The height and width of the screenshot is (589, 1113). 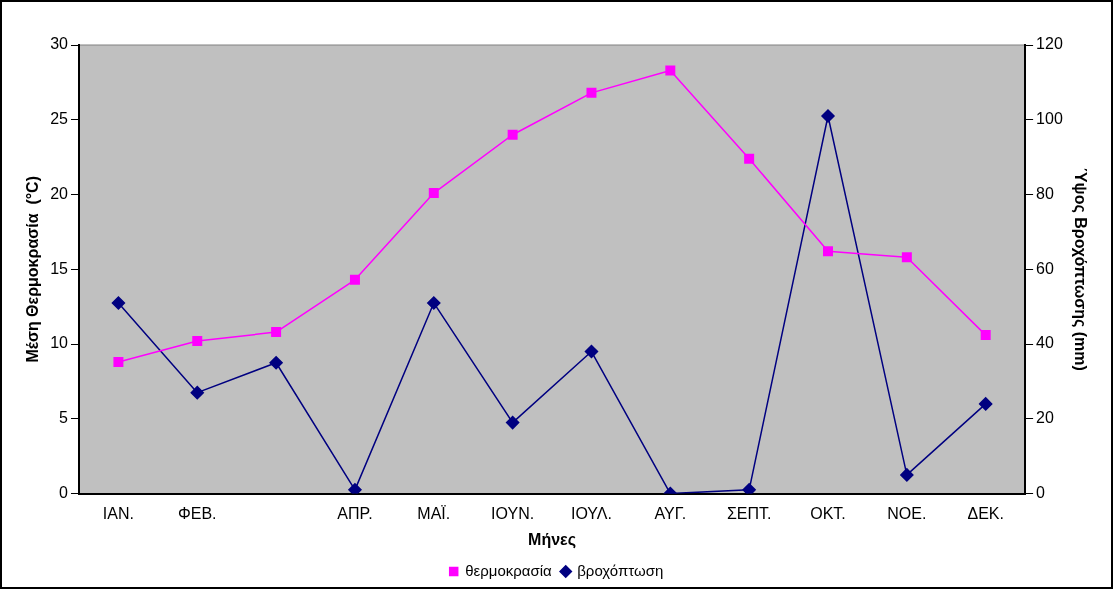 What do you see at coordinates (620, 570) in the screenshot?
I see `legend-label: βροχόπτωση` at bounding box center [620, 570].